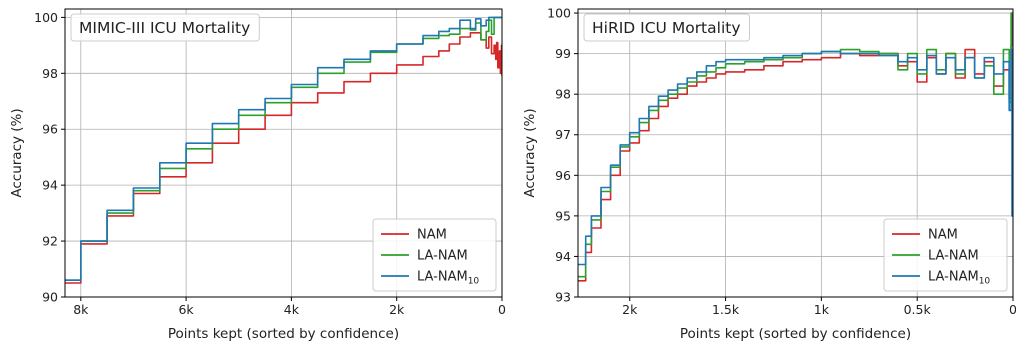 The height and width of the screenshot is (341, 1016). I want to click on hirid-x-tick-label: 0.5k, so click(918, 309).